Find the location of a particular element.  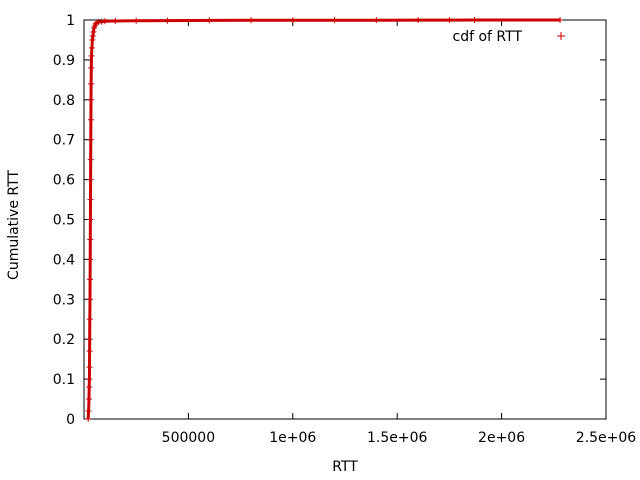

y-tick: 0.4 is located at coordinates (329, 260).